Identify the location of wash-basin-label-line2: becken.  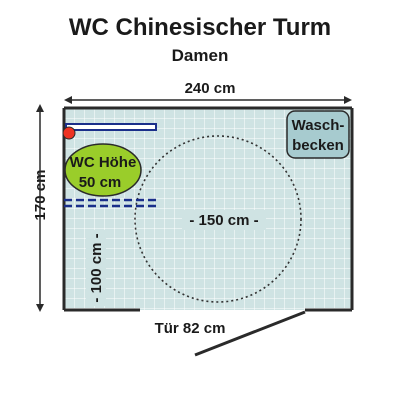
(318, 145).